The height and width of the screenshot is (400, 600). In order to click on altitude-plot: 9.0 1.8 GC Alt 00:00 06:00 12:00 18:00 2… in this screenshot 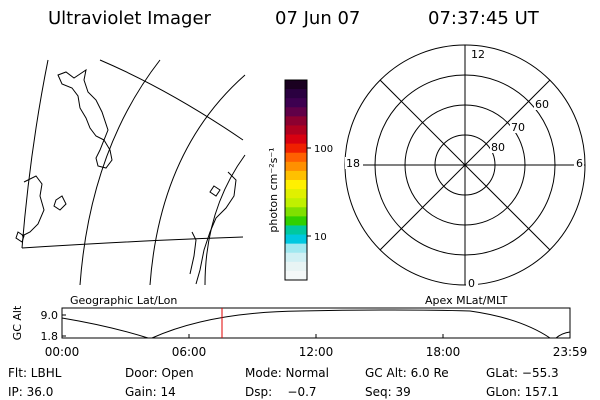, I will do `click(299, 332)`.